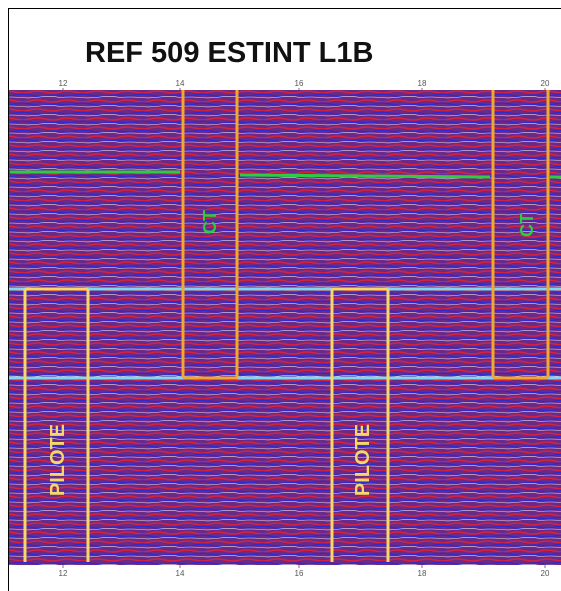 Image resolution: width=561 pixels, height=591 pixels. I want to click on title: REF 509 ESTINT L1B, so click(229, 53).